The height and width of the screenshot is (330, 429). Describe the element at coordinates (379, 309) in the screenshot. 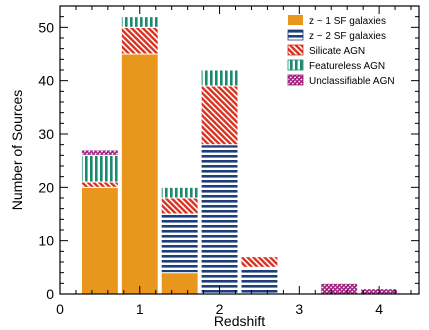

I see `x-tick-label: 4` at that location.